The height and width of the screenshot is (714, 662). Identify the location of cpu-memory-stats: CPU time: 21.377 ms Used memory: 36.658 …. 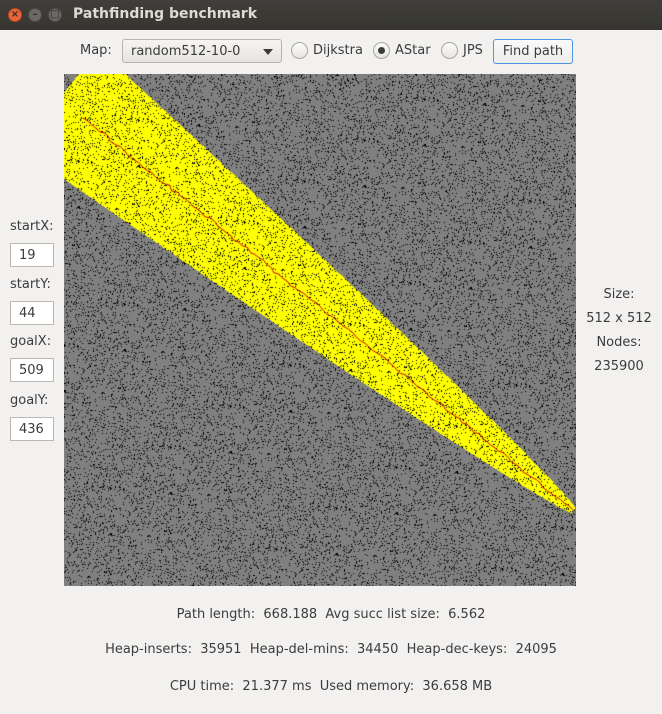
(331, 686).